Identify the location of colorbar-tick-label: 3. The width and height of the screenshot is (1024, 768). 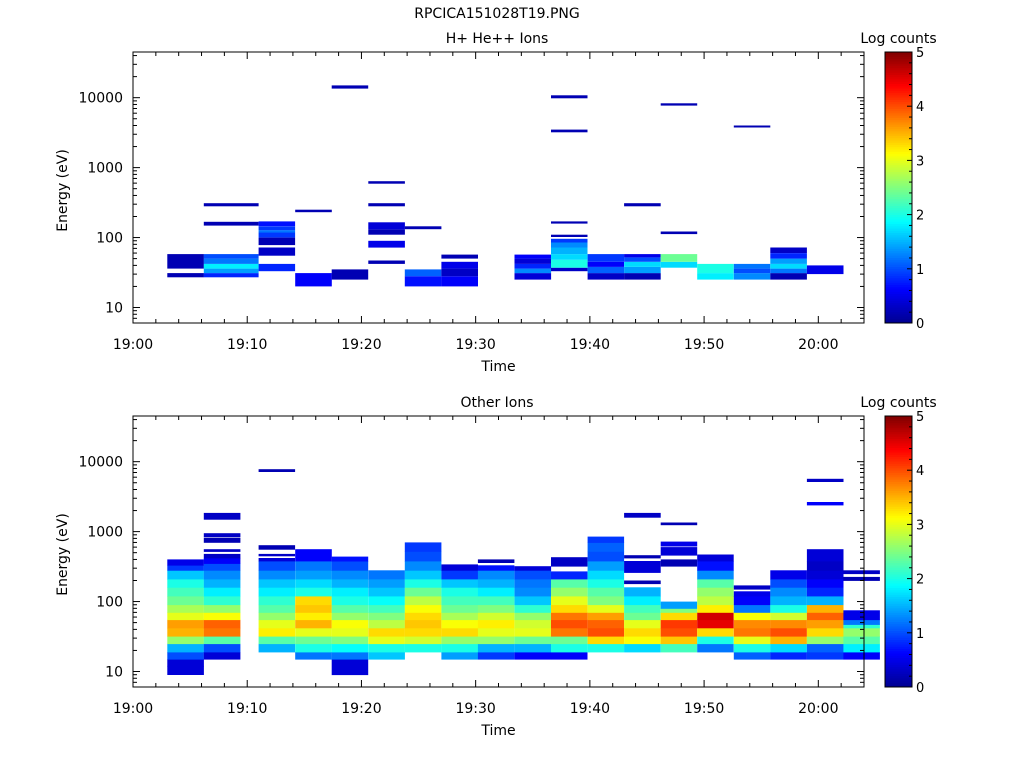
(920, 525).